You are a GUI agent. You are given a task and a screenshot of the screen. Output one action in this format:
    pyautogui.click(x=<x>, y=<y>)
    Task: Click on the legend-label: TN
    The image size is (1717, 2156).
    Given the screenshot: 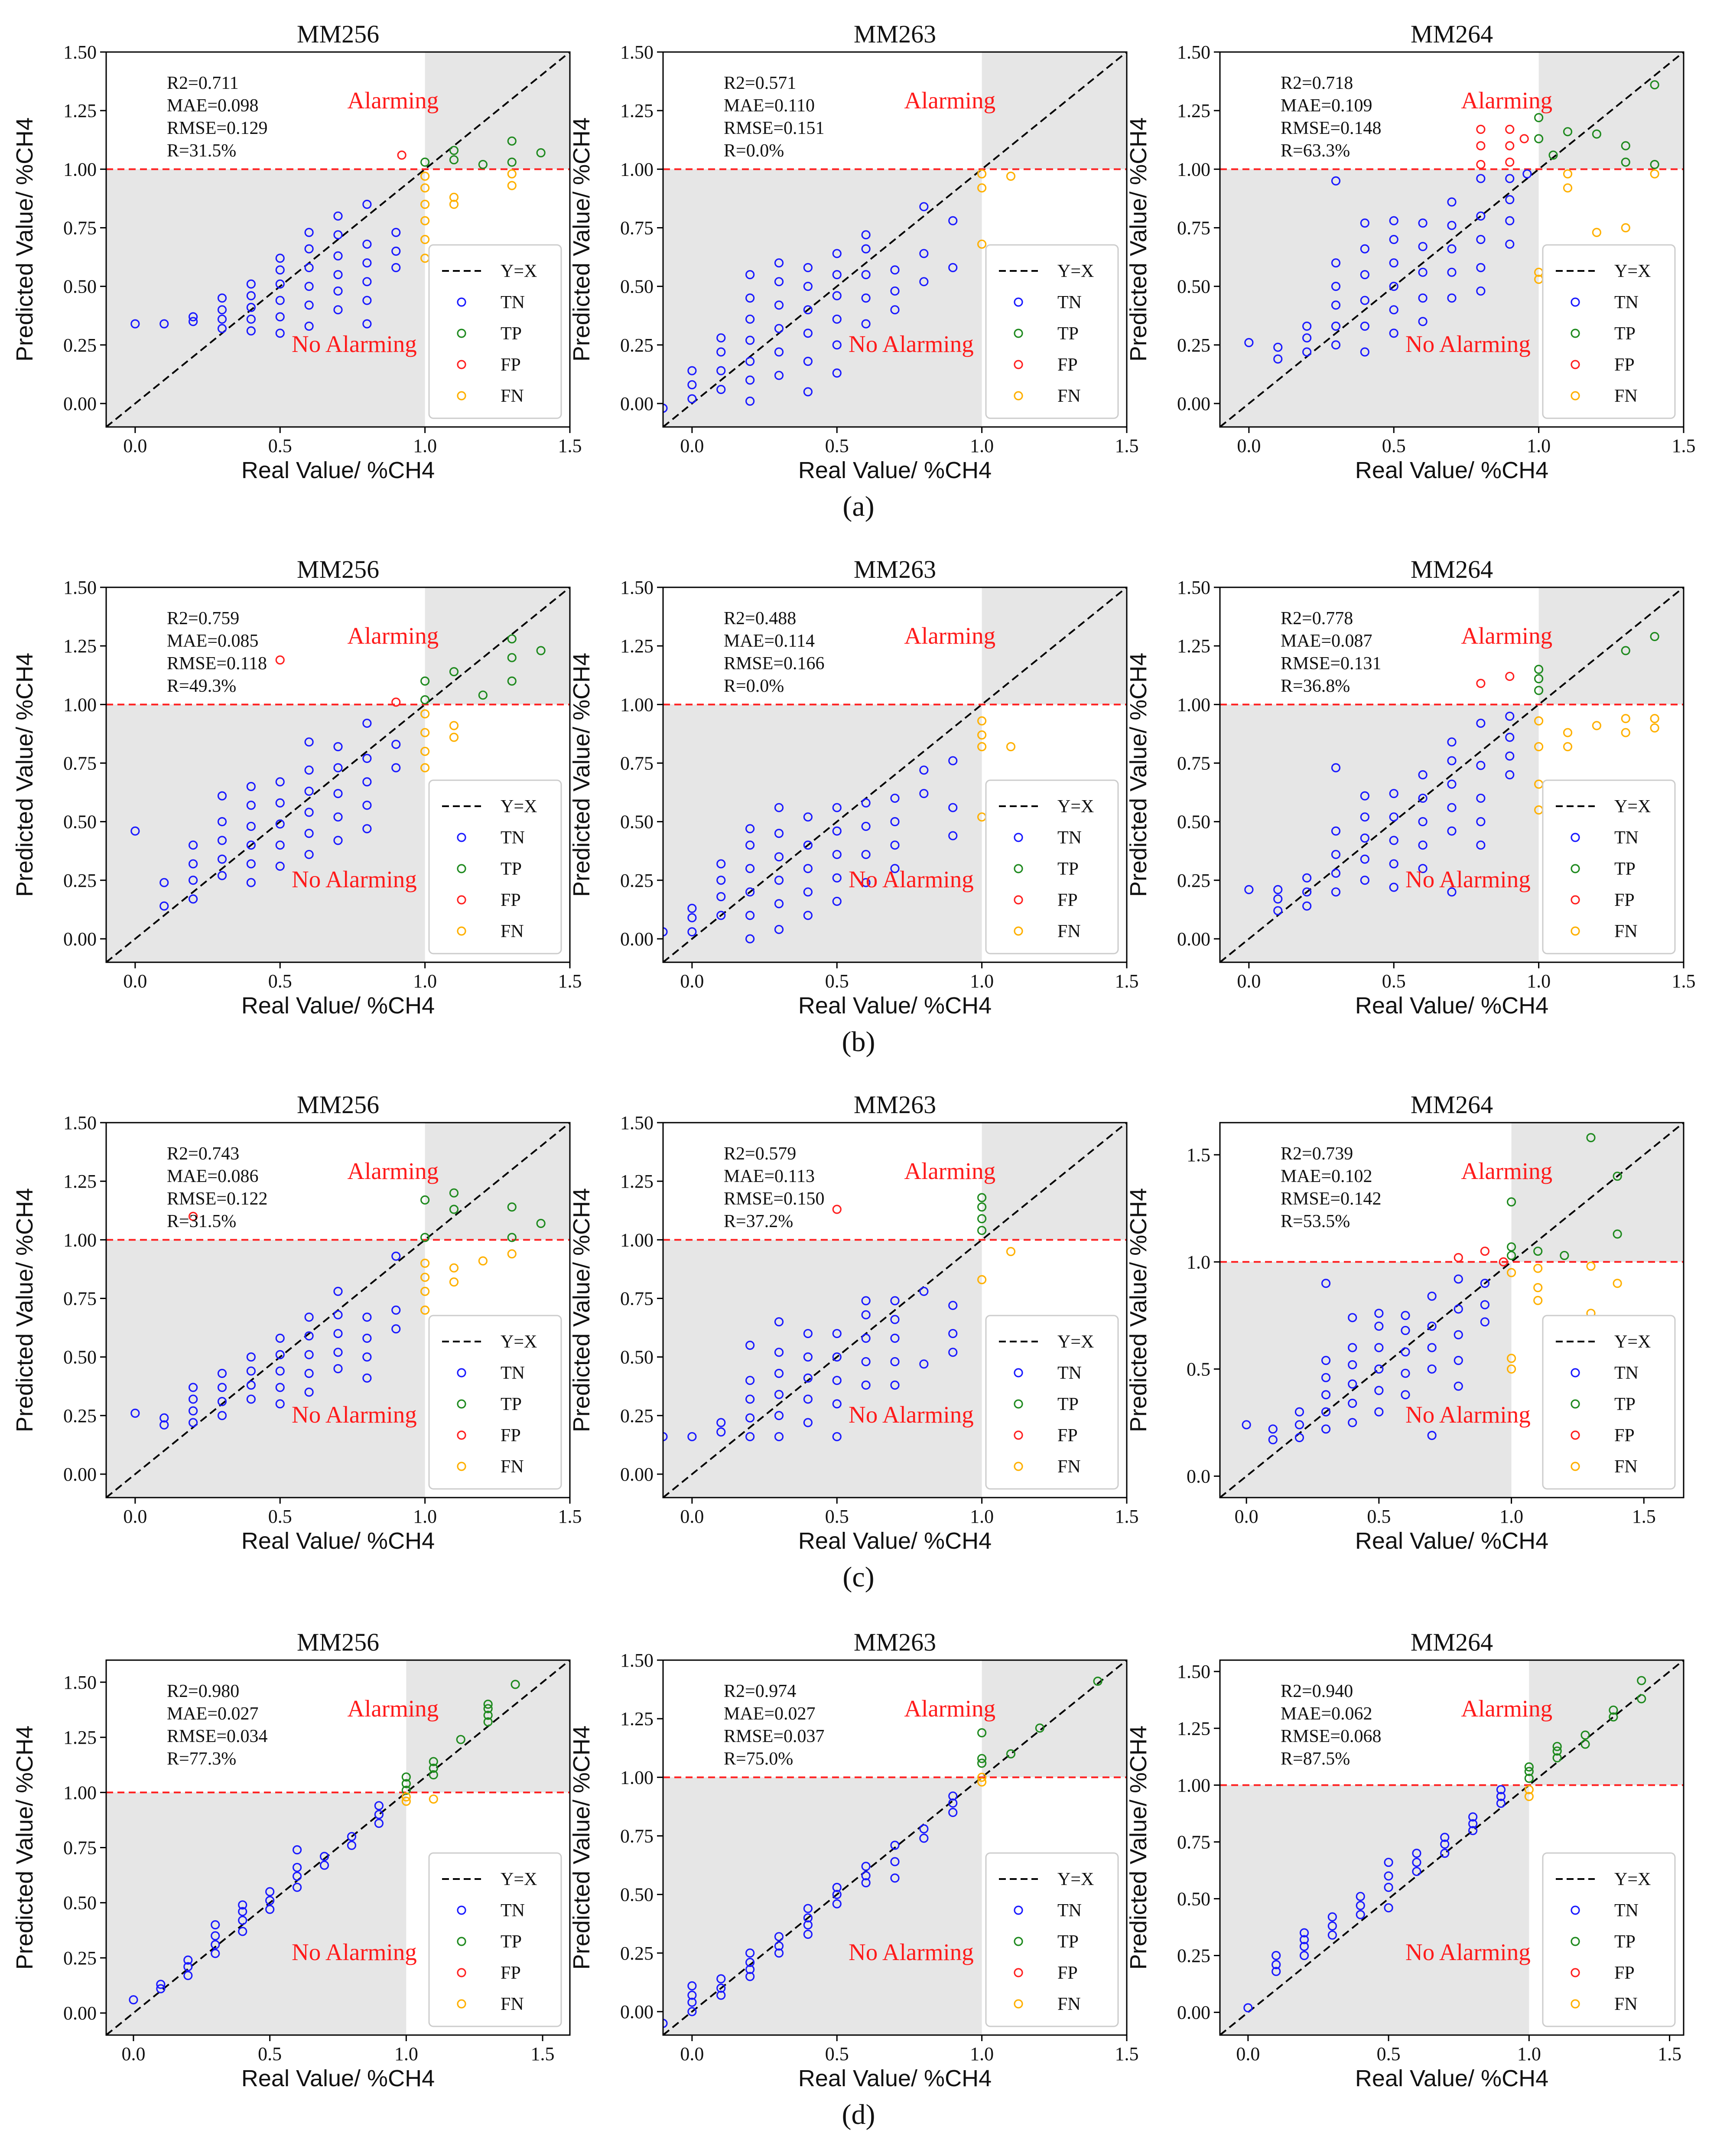 What is the action you would take?
    pyautogui.click(x=513, y=838)
    